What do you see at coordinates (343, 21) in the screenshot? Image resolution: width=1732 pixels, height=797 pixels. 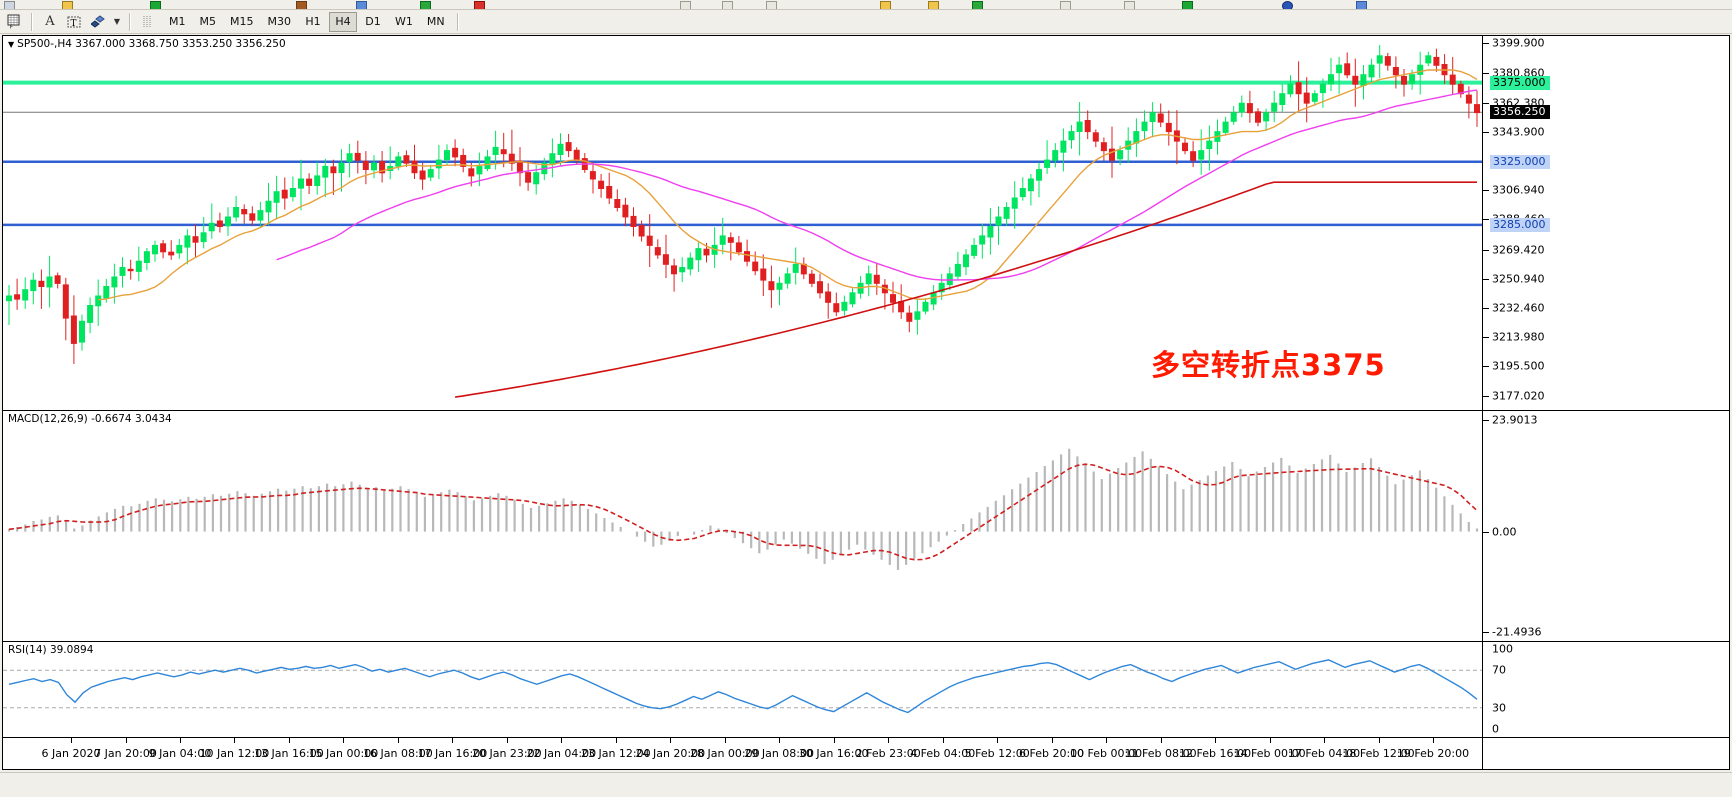 I see `timeframe-h4: H4` at bounding box center [343, 21].